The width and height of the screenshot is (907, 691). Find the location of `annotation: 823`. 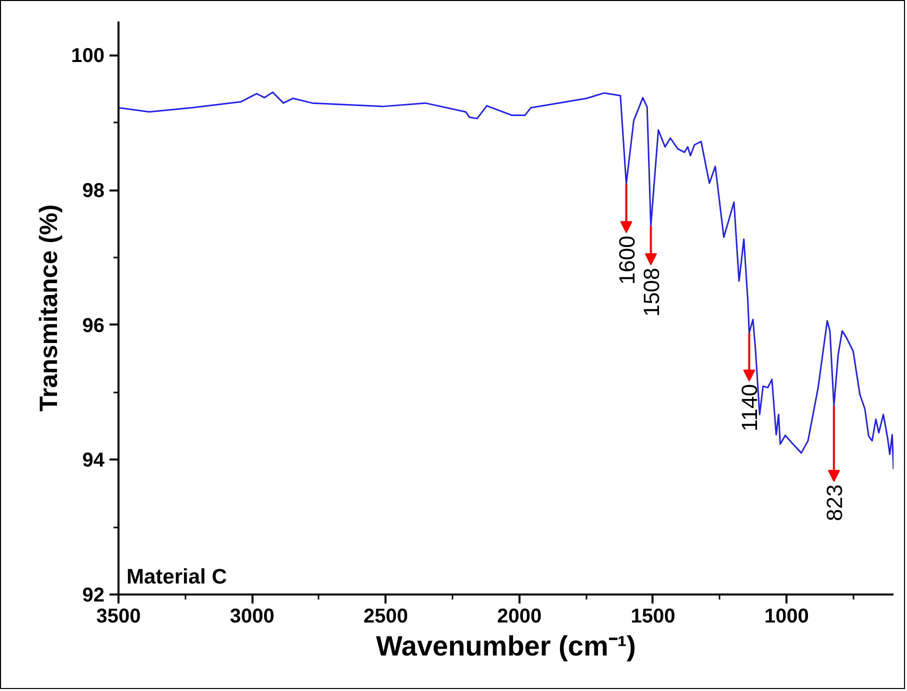

annotation: 823 is located at coordinates (834, 503).